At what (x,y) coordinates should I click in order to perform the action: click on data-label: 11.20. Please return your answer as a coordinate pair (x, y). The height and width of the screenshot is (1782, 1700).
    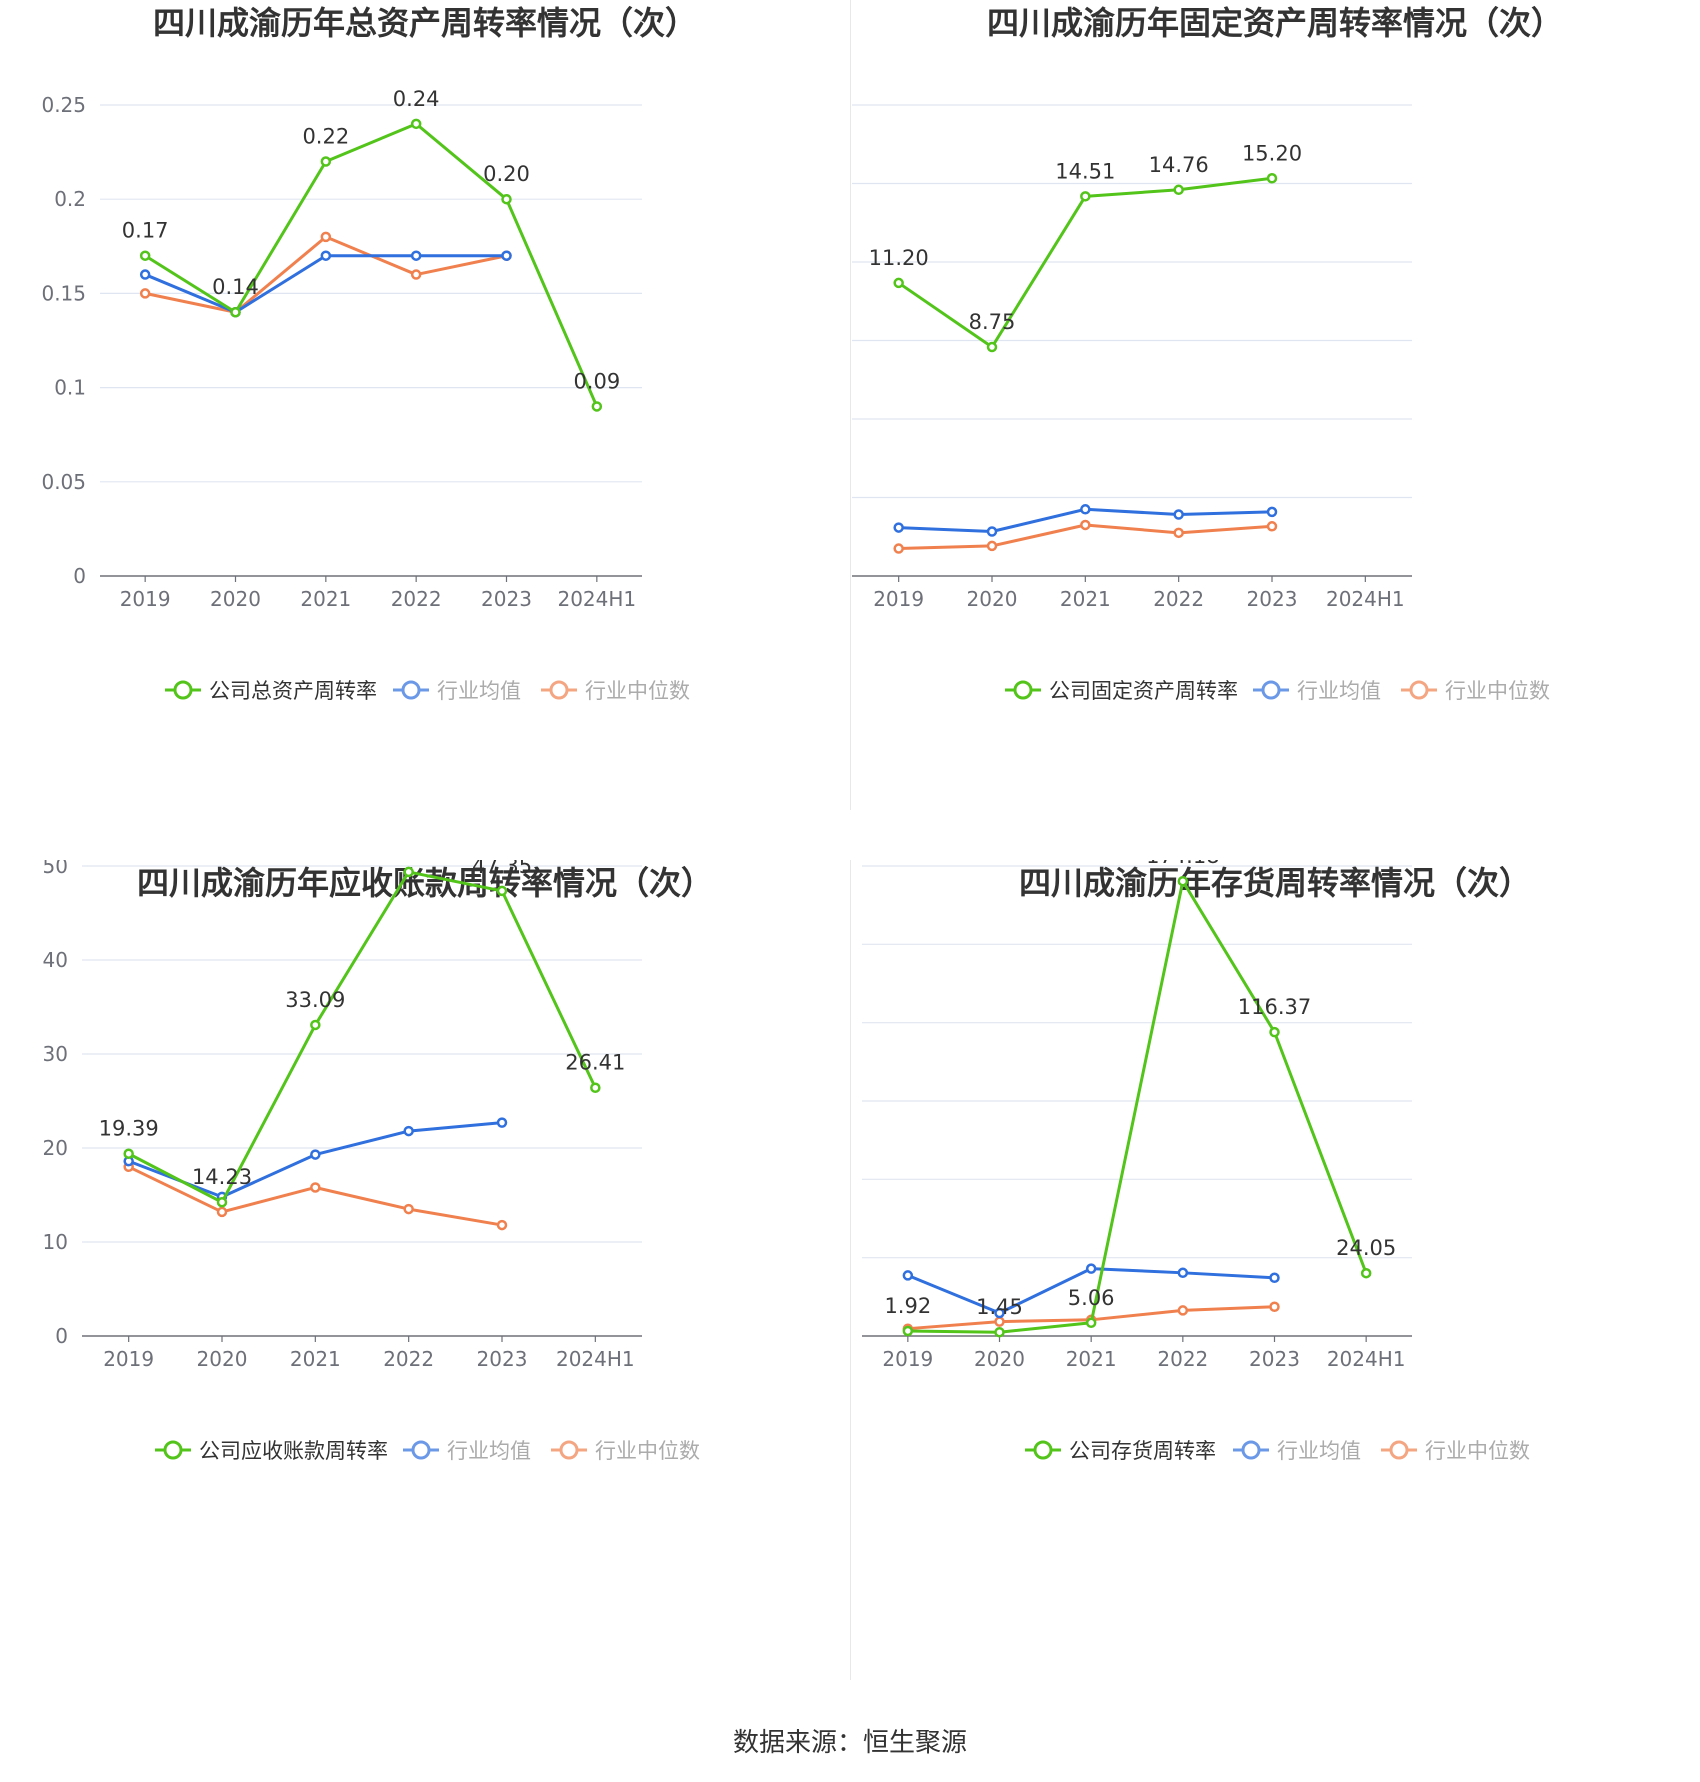
    Looking at the image, I should click on (899, 258).